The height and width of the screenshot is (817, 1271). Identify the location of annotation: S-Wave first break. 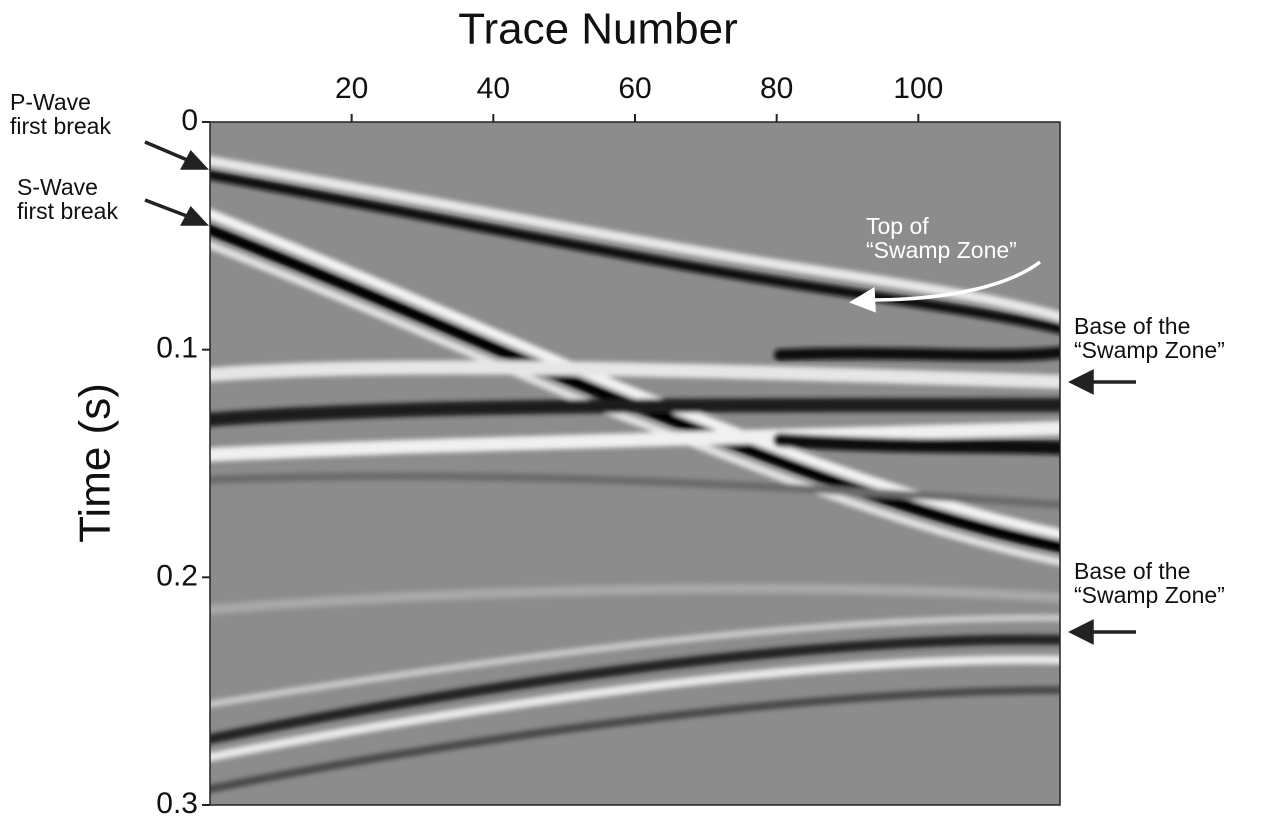
(67, 199).